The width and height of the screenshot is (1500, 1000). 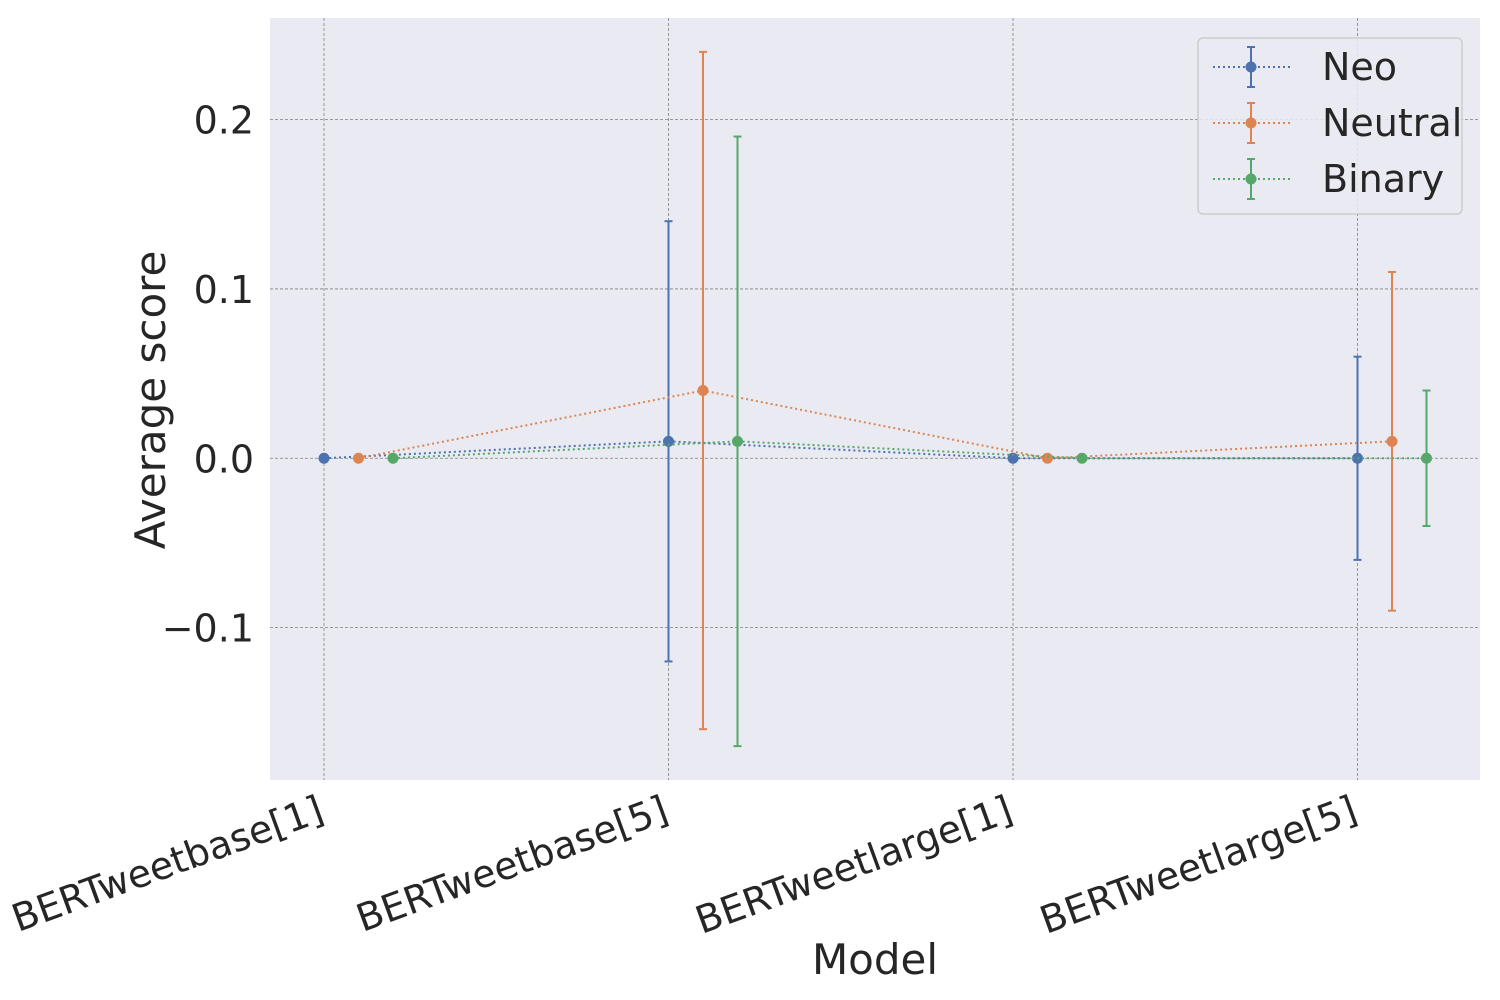 I want to click on y-tick-labels: −0.1 0.0 0.1 0.2, so click(x=208, y=375).